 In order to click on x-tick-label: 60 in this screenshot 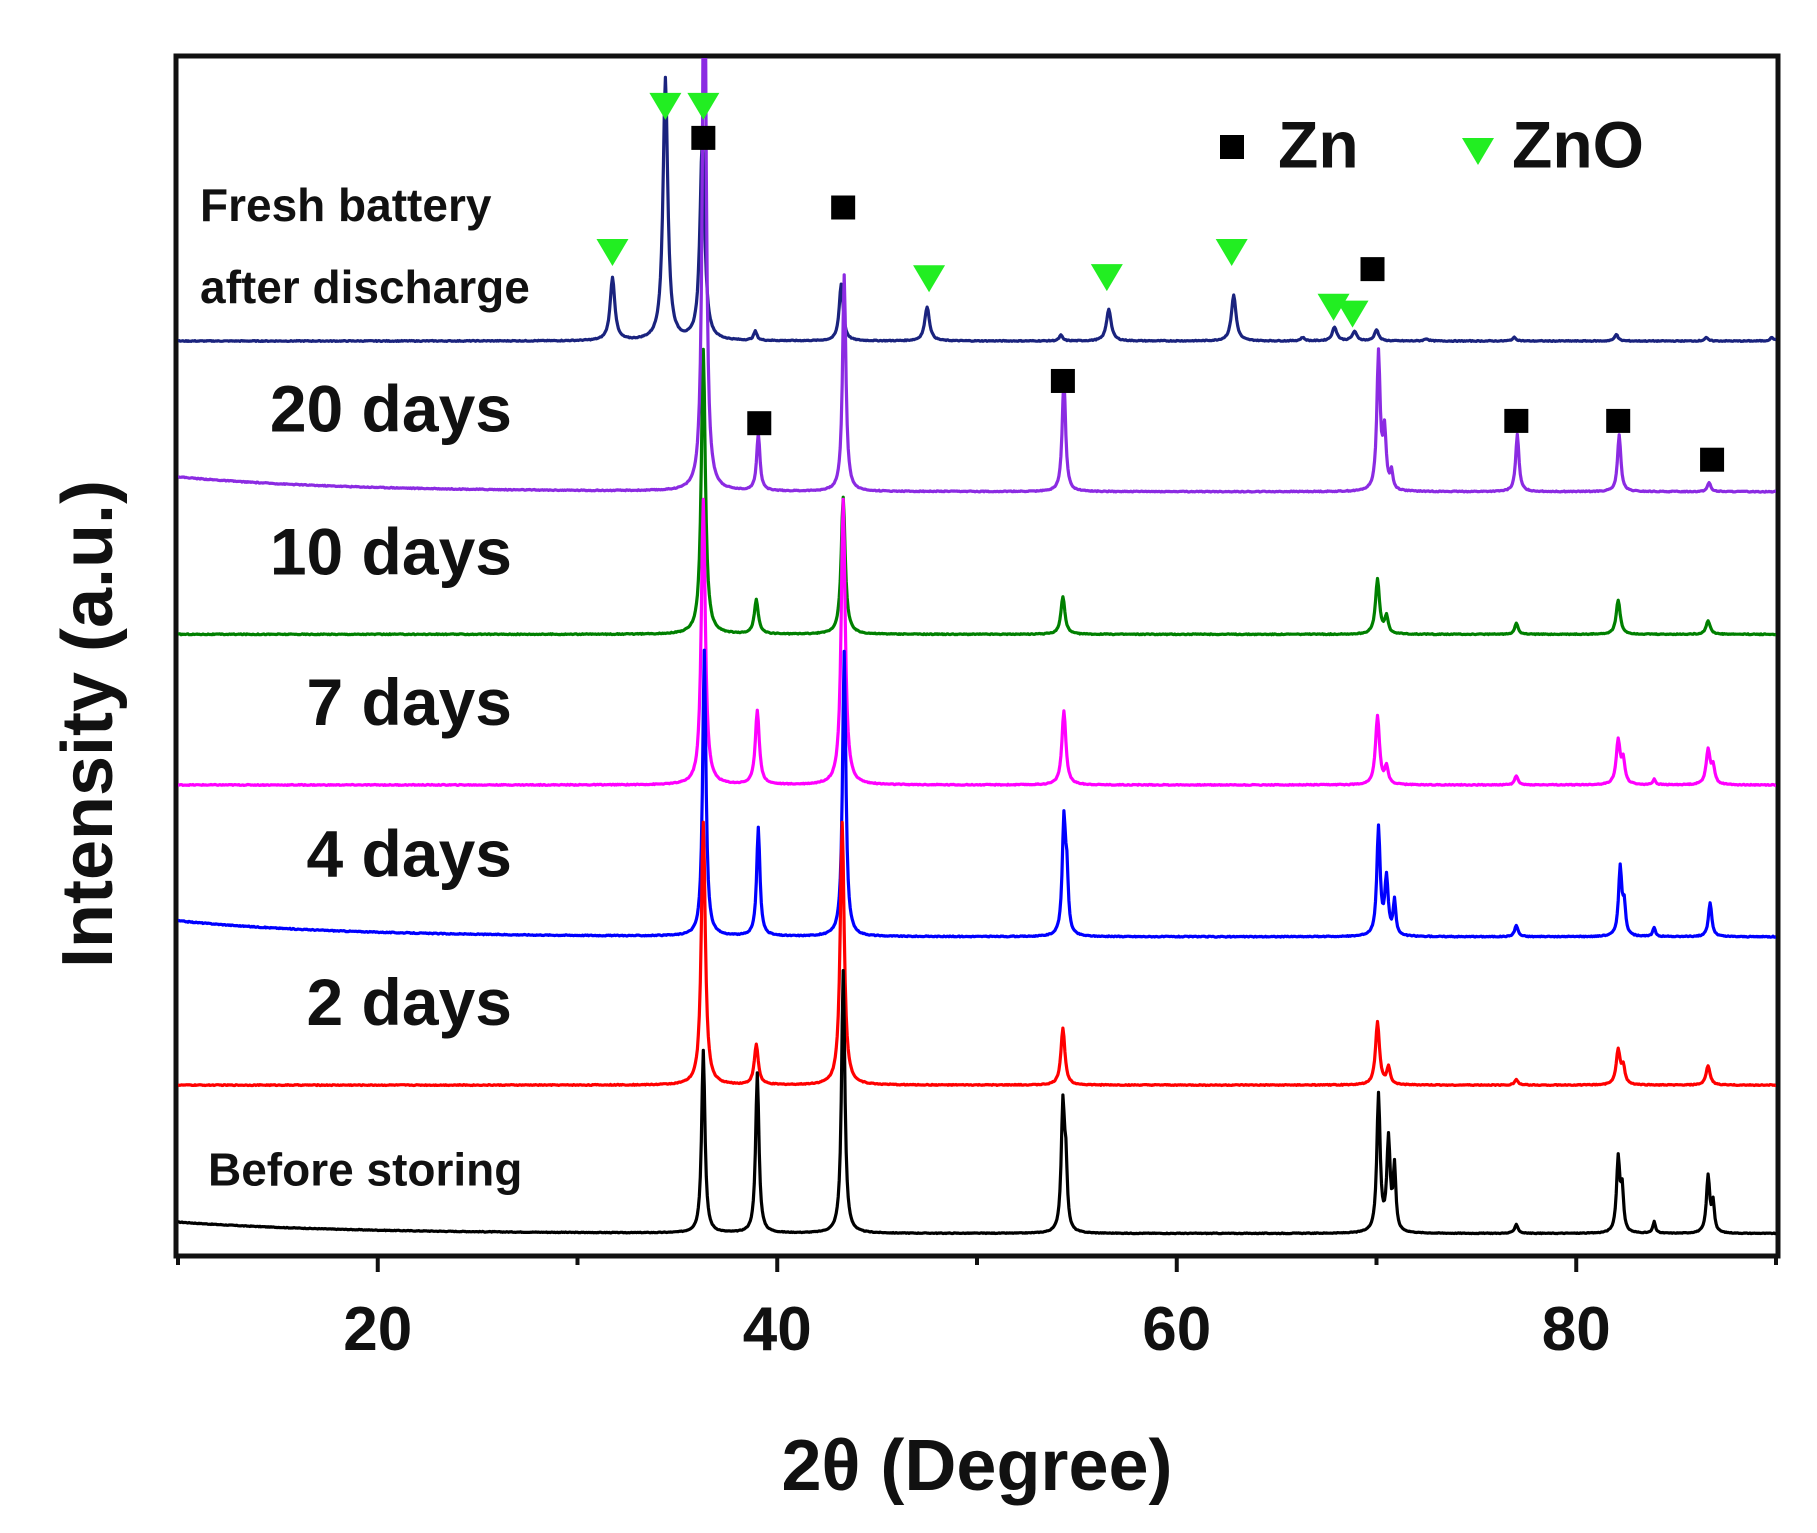, I will do `click(1176, 1329)`.